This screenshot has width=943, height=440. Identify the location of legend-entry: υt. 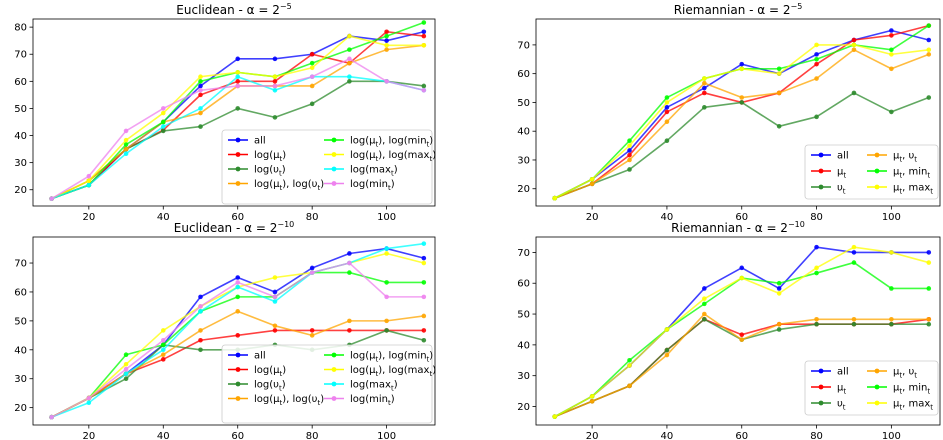
(828, 405).